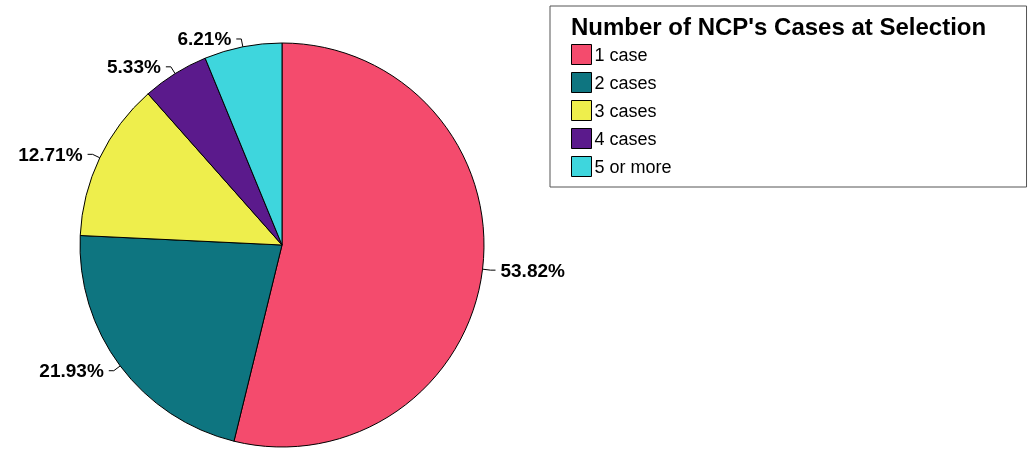 The width and height of the screenshot is (1029, 449). I want to click on legend-label: 4 cases, so click(625, 138).